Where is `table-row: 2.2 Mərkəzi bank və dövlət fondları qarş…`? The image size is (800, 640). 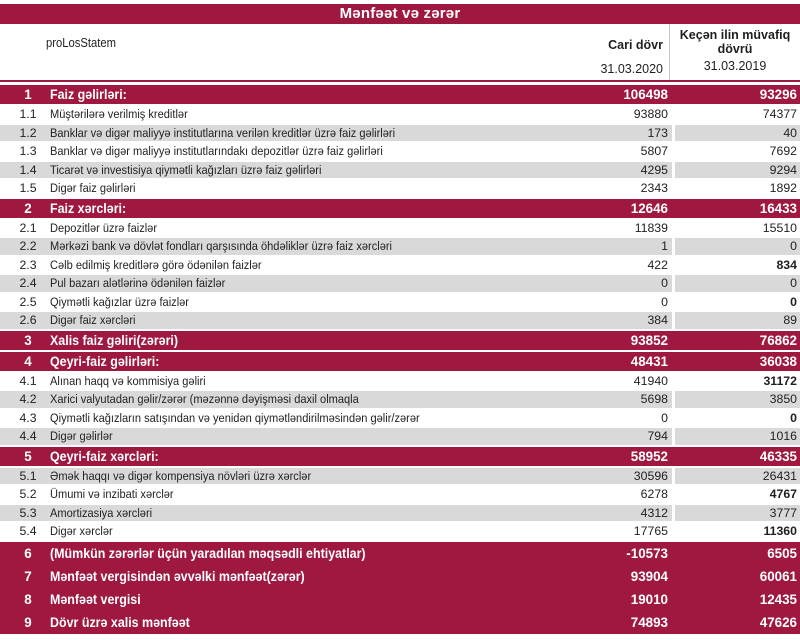 table-row: 2.2 Mərkəzi bank və dövlət fondları qarş… is located at coordinates (400, 246).